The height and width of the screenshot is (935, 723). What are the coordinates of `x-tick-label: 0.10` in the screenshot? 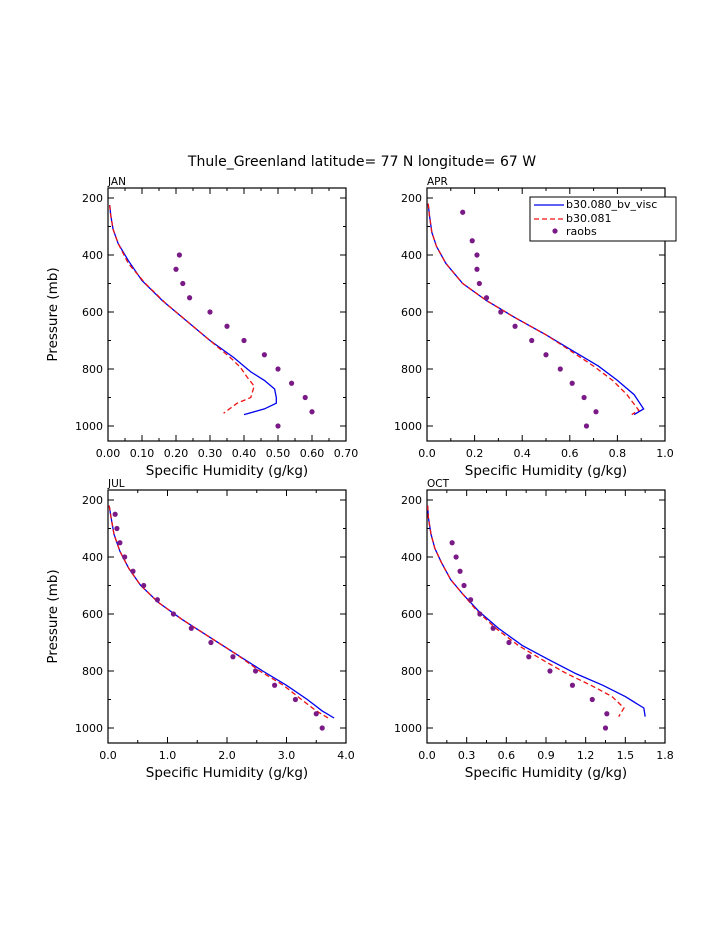 It's located at (142, 453).